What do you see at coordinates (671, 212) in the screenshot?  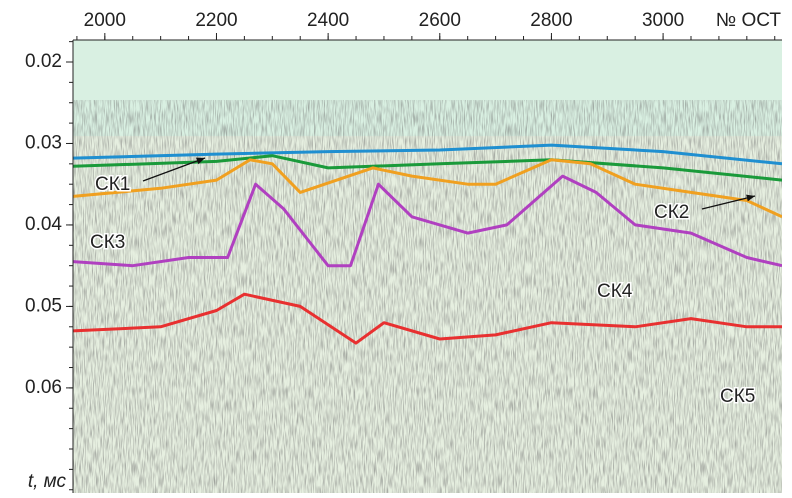 I see `annotation: СК2` at bounding box center [671, 212].